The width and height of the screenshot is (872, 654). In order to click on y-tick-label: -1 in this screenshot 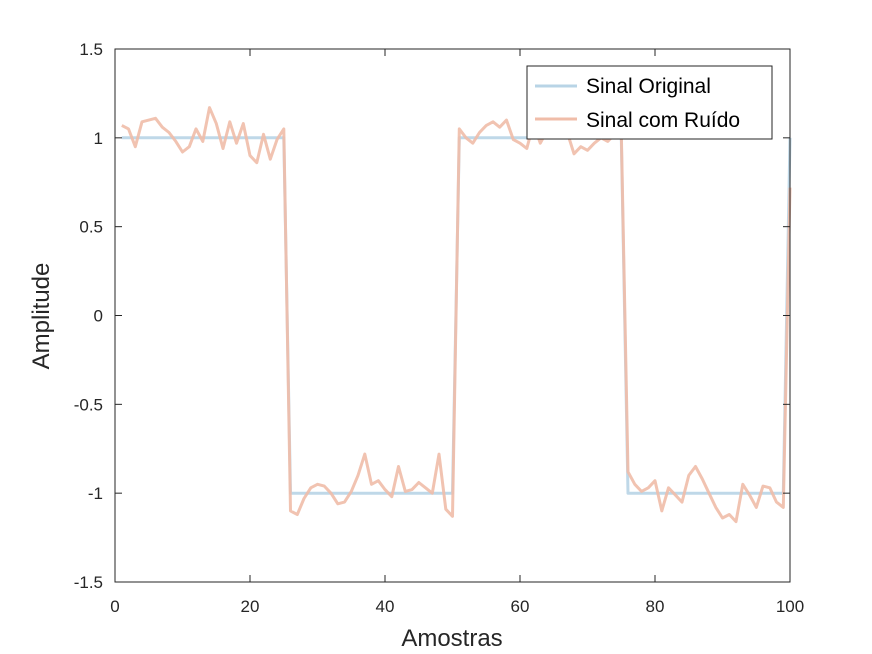, I will do `click(95, 493)`.